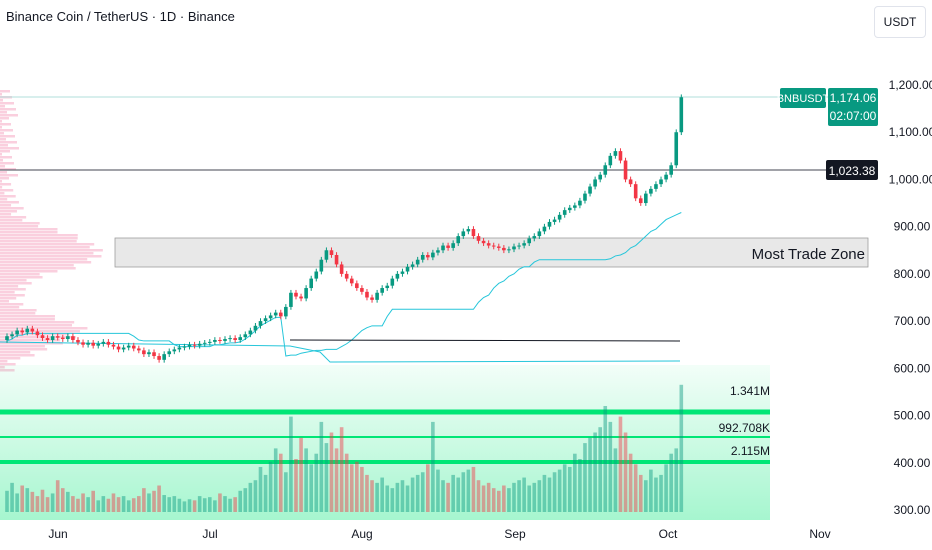 Image resolution: width=932 pixels, height=550 pixels. I want to click on time-axis: Jun Jul Aug Sep Oct Nov, so click(439, 534).